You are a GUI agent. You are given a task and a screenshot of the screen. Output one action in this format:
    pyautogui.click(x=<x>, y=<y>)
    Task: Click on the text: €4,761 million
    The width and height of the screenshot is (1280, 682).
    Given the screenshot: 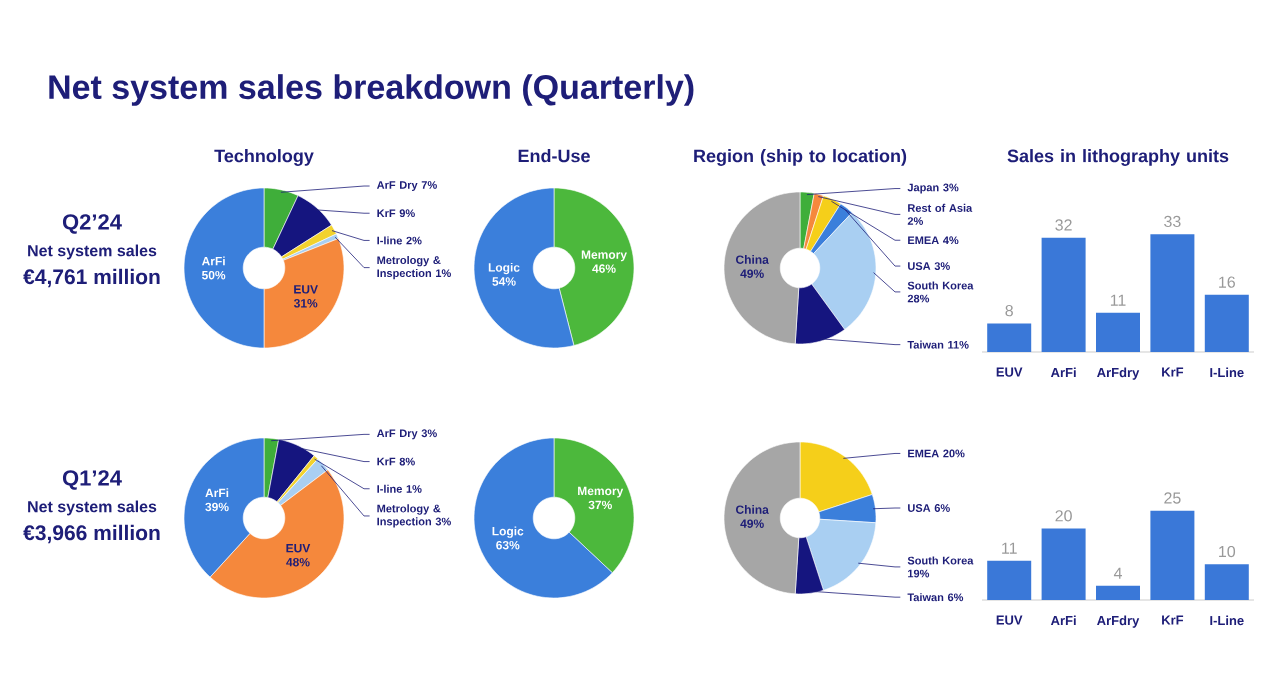 What is the action you would take?
    pyautogui.click(x=91, y=278)
    